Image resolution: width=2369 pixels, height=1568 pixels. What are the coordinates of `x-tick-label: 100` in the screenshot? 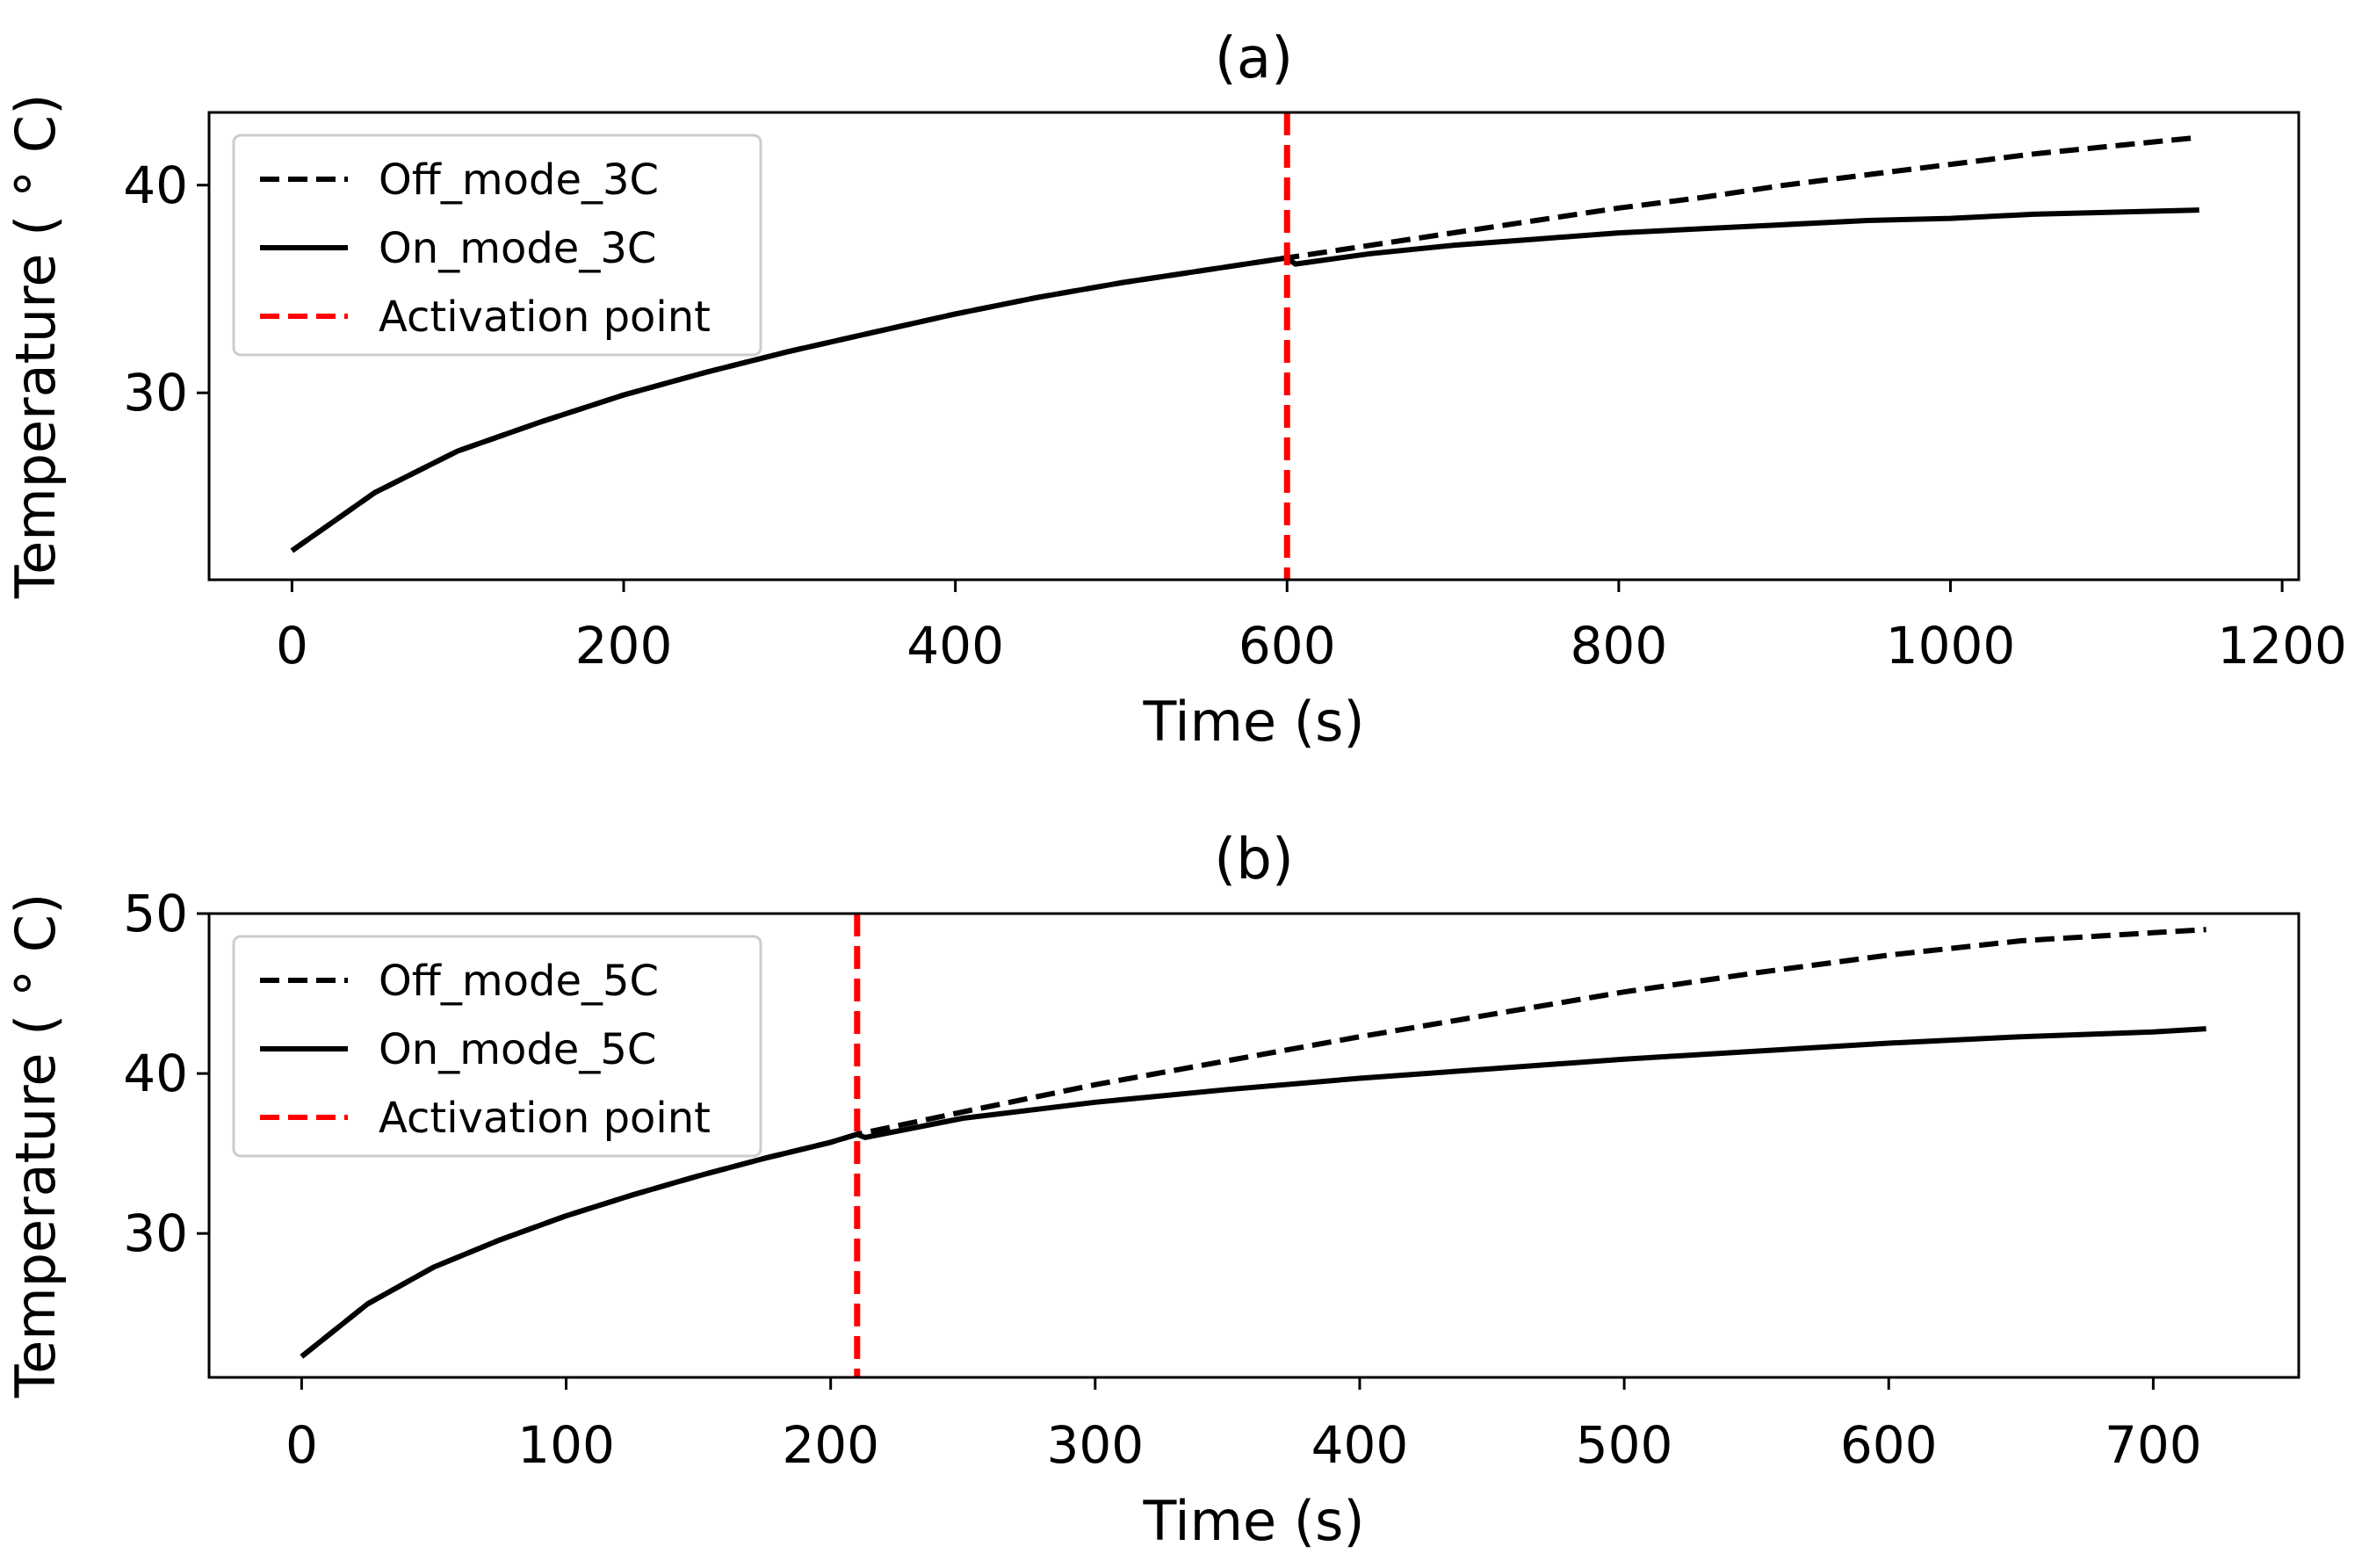 It's located at (566, 1445).